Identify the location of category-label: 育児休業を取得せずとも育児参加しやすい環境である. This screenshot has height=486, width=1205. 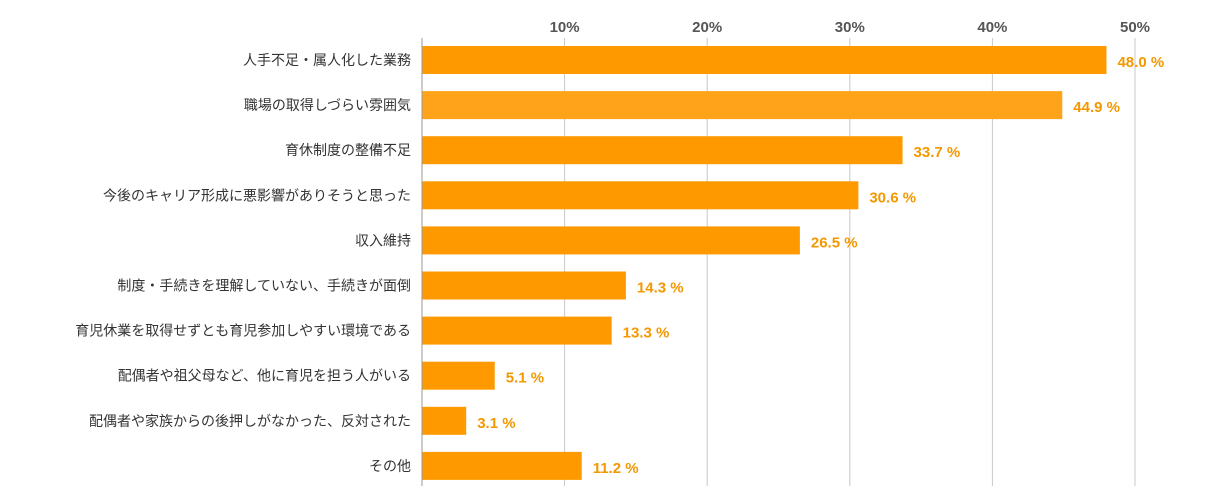
(243, 331).